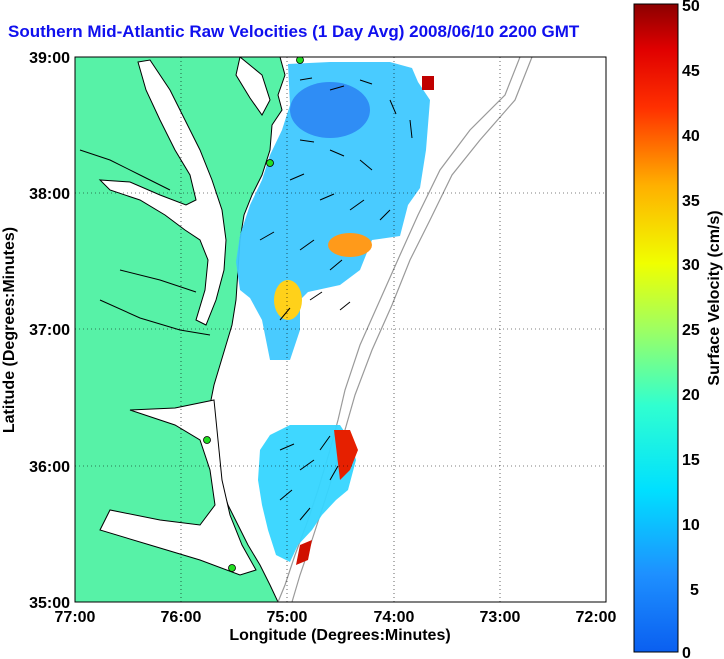  Describe the element at coordinates (125, 170) in the screenshot. I see `river-potomac` at that location.